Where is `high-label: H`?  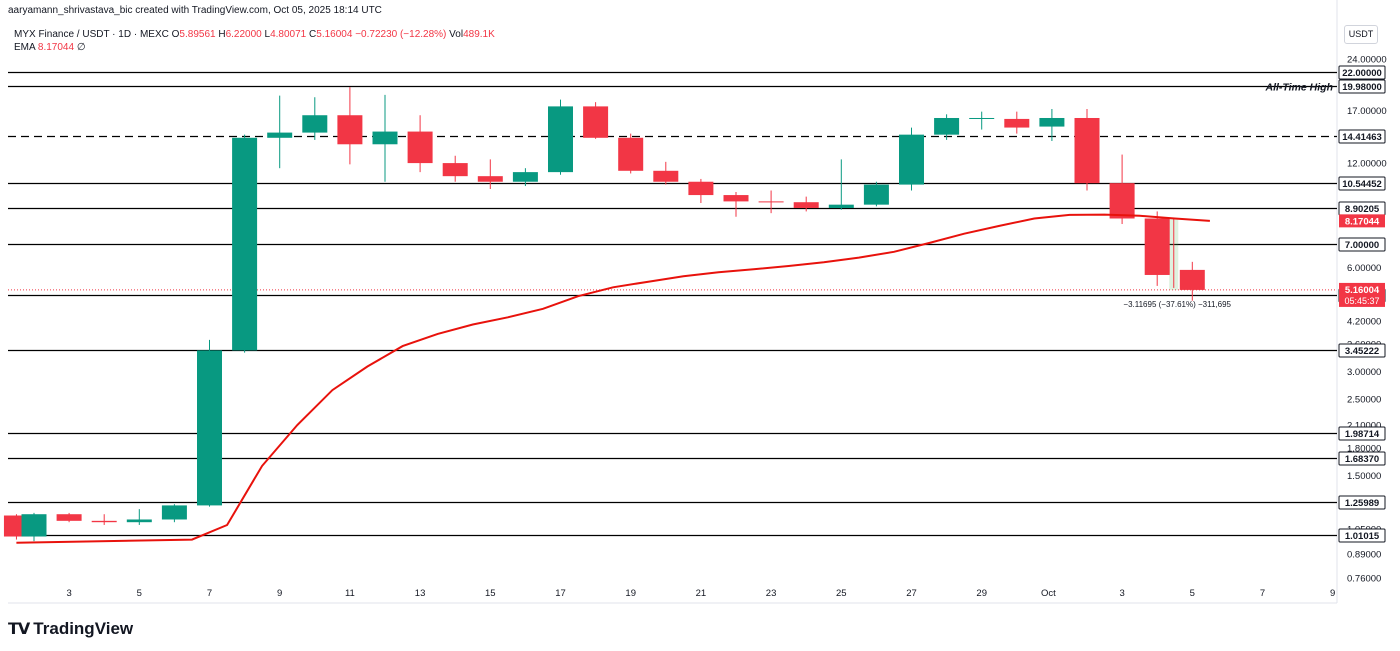 high-label: H is located at coordinates (222, 34).